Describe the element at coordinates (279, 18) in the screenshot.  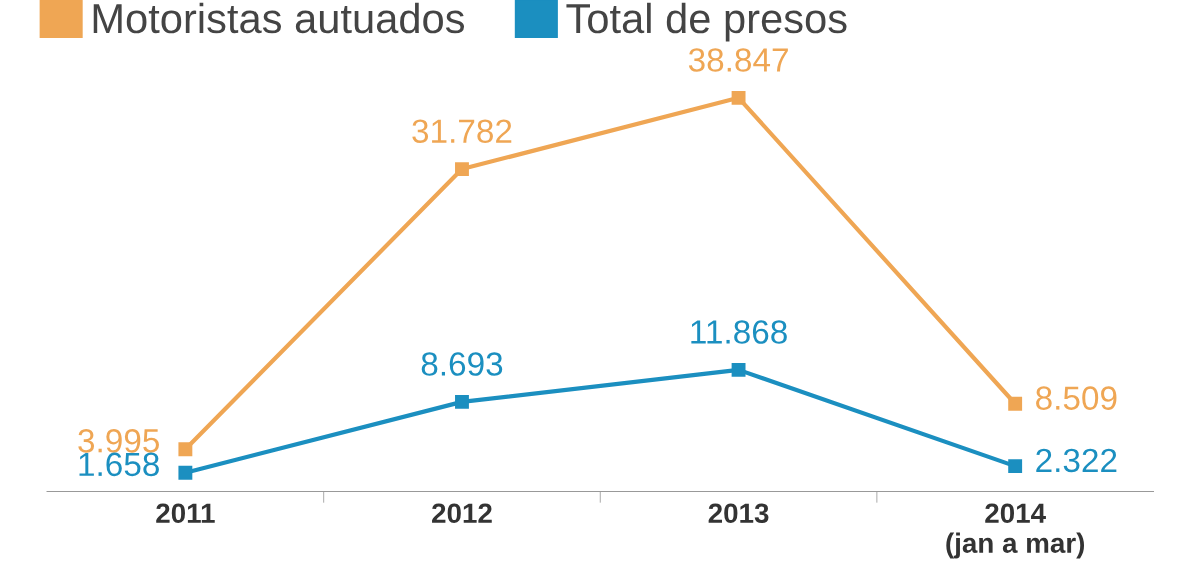
I see `legend-label: Motoristas autuados` at that location.